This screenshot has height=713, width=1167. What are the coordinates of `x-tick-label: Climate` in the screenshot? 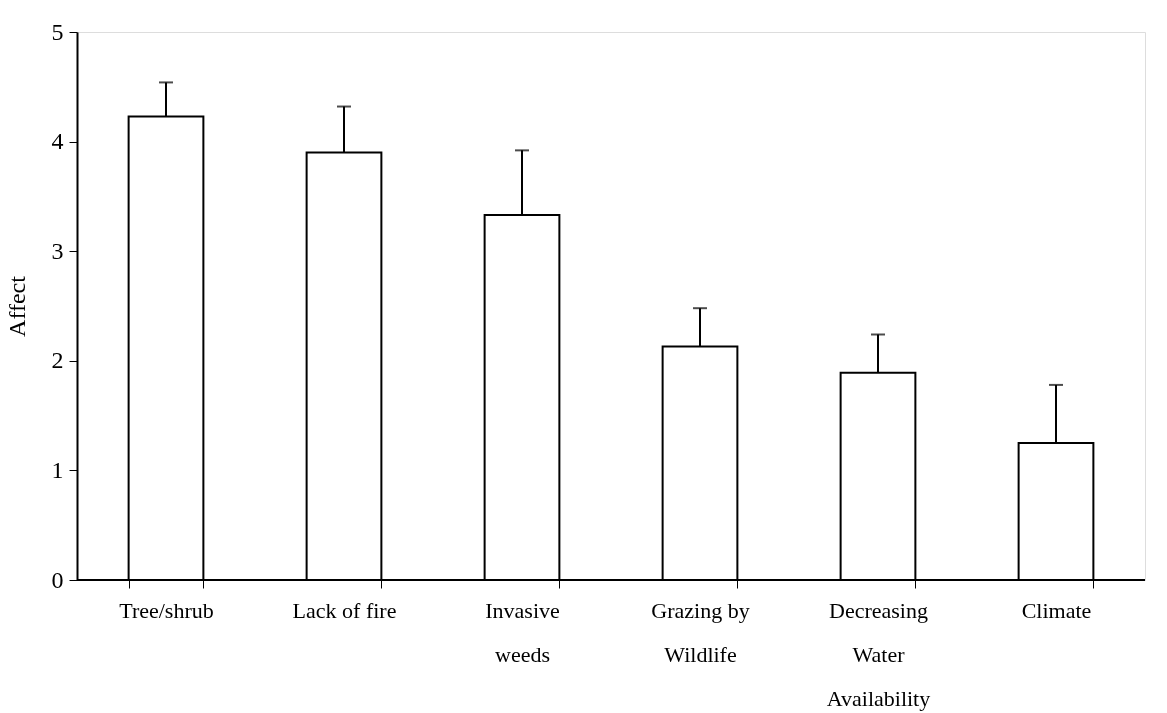 It's located at (1056, 610).